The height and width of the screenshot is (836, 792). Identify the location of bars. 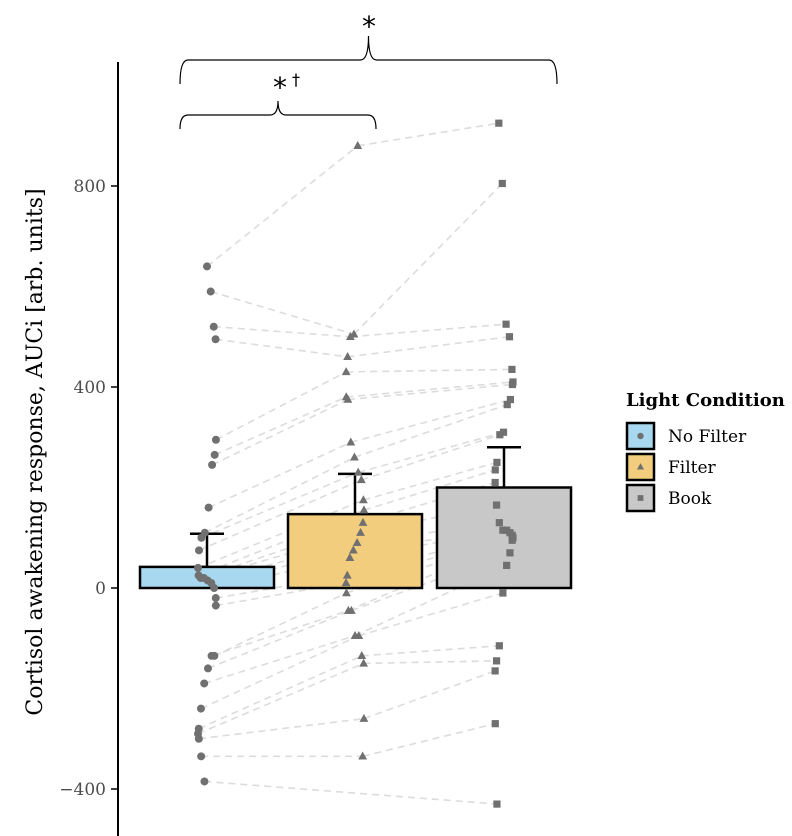
(355, 538).